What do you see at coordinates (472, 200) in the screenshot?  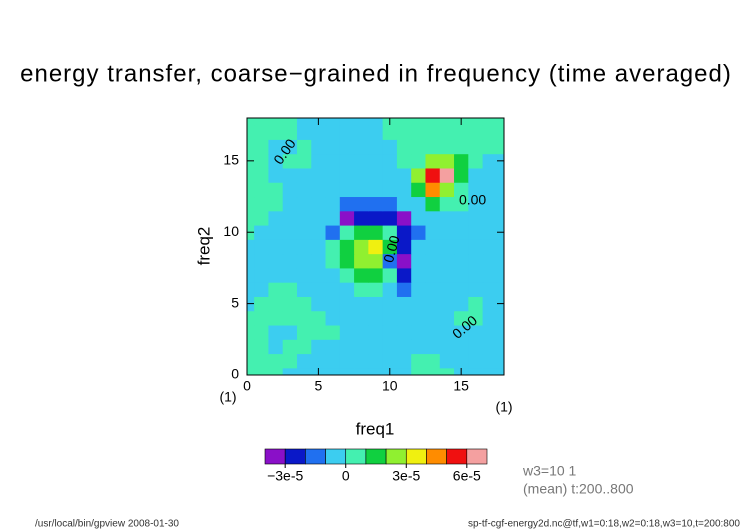 I see `contour-label: 0.00` at bounding box center [472, 200].